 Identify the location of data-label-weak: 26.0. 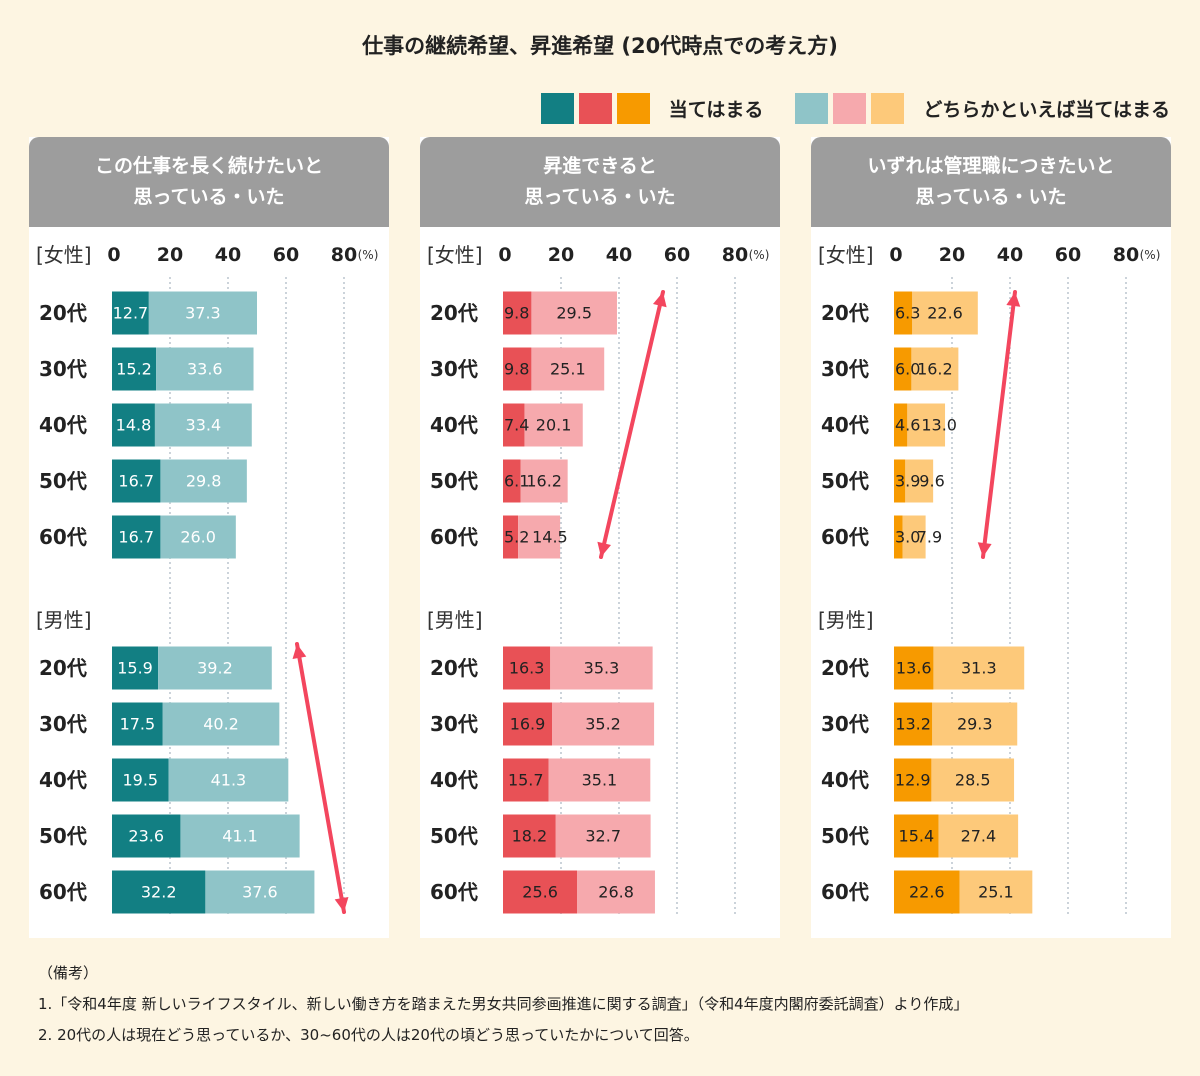
(198, 537).